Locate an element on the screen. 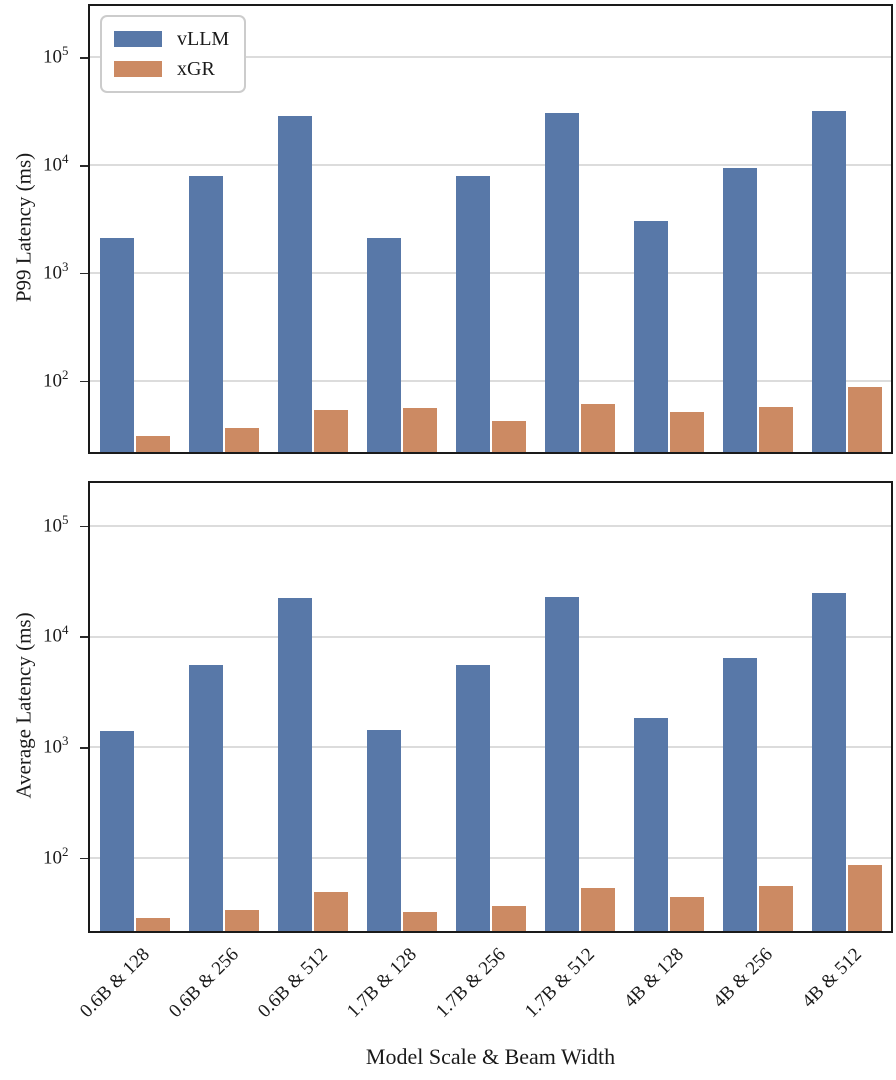 The image size is (896, 1080). legend-label-xgr: xGR is located at coordinates (196, 68).